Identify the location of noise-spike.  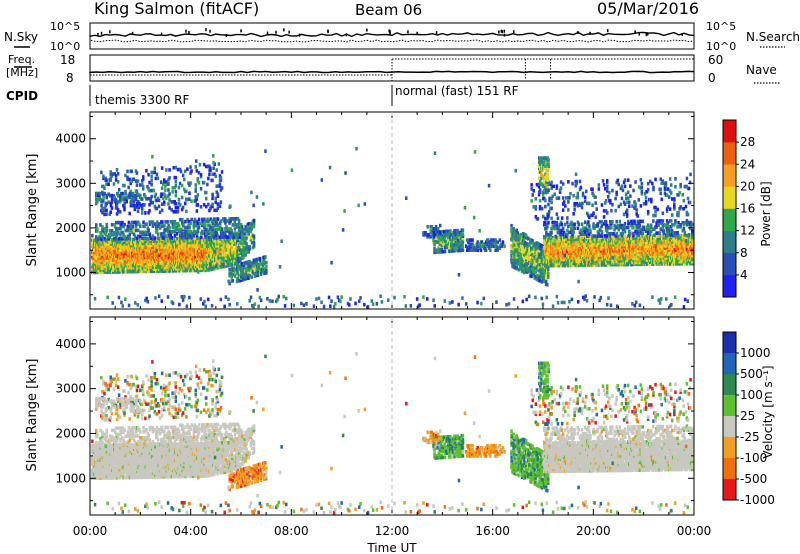
(514, 32).